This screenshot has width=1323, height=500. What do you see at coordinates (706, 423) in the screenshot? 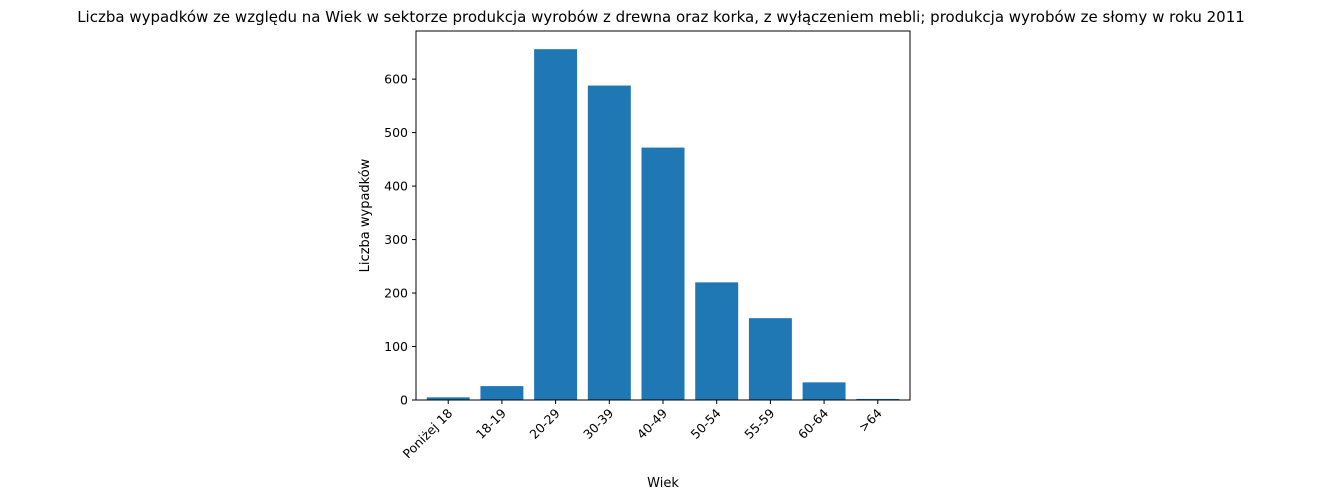
I see `x-tick-label: 50-54` at bounding box center [706, 423].